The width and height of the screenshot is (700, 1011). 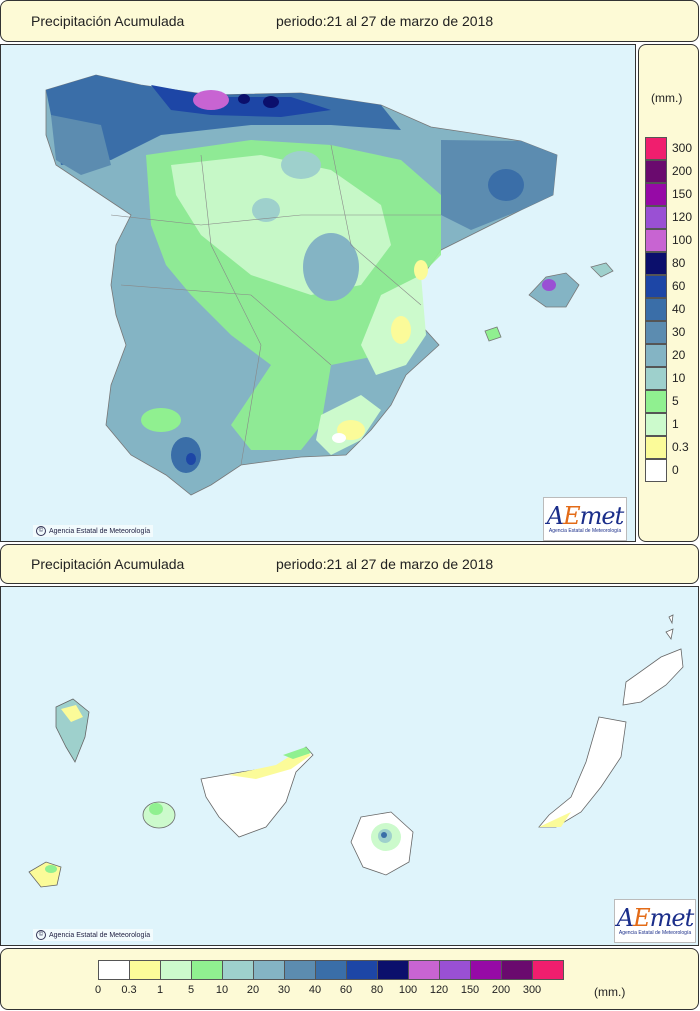 I want to click on map-title: Precipitación Acumulada, so click(x=108, y=21).